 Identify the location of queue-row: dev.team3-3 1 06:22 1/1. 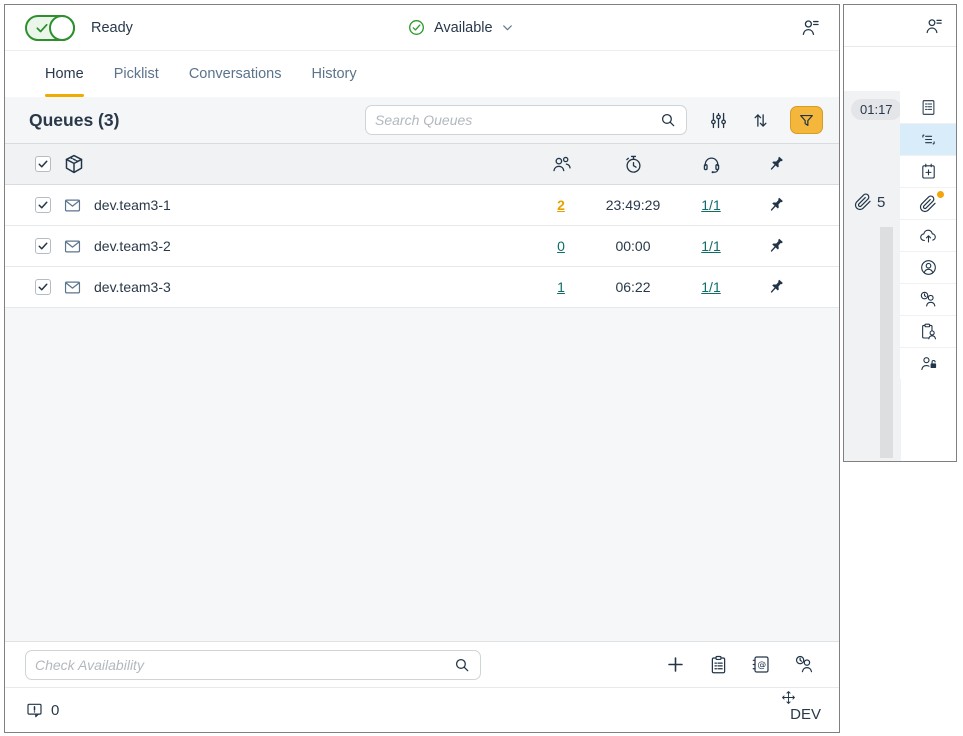
(422, 287).